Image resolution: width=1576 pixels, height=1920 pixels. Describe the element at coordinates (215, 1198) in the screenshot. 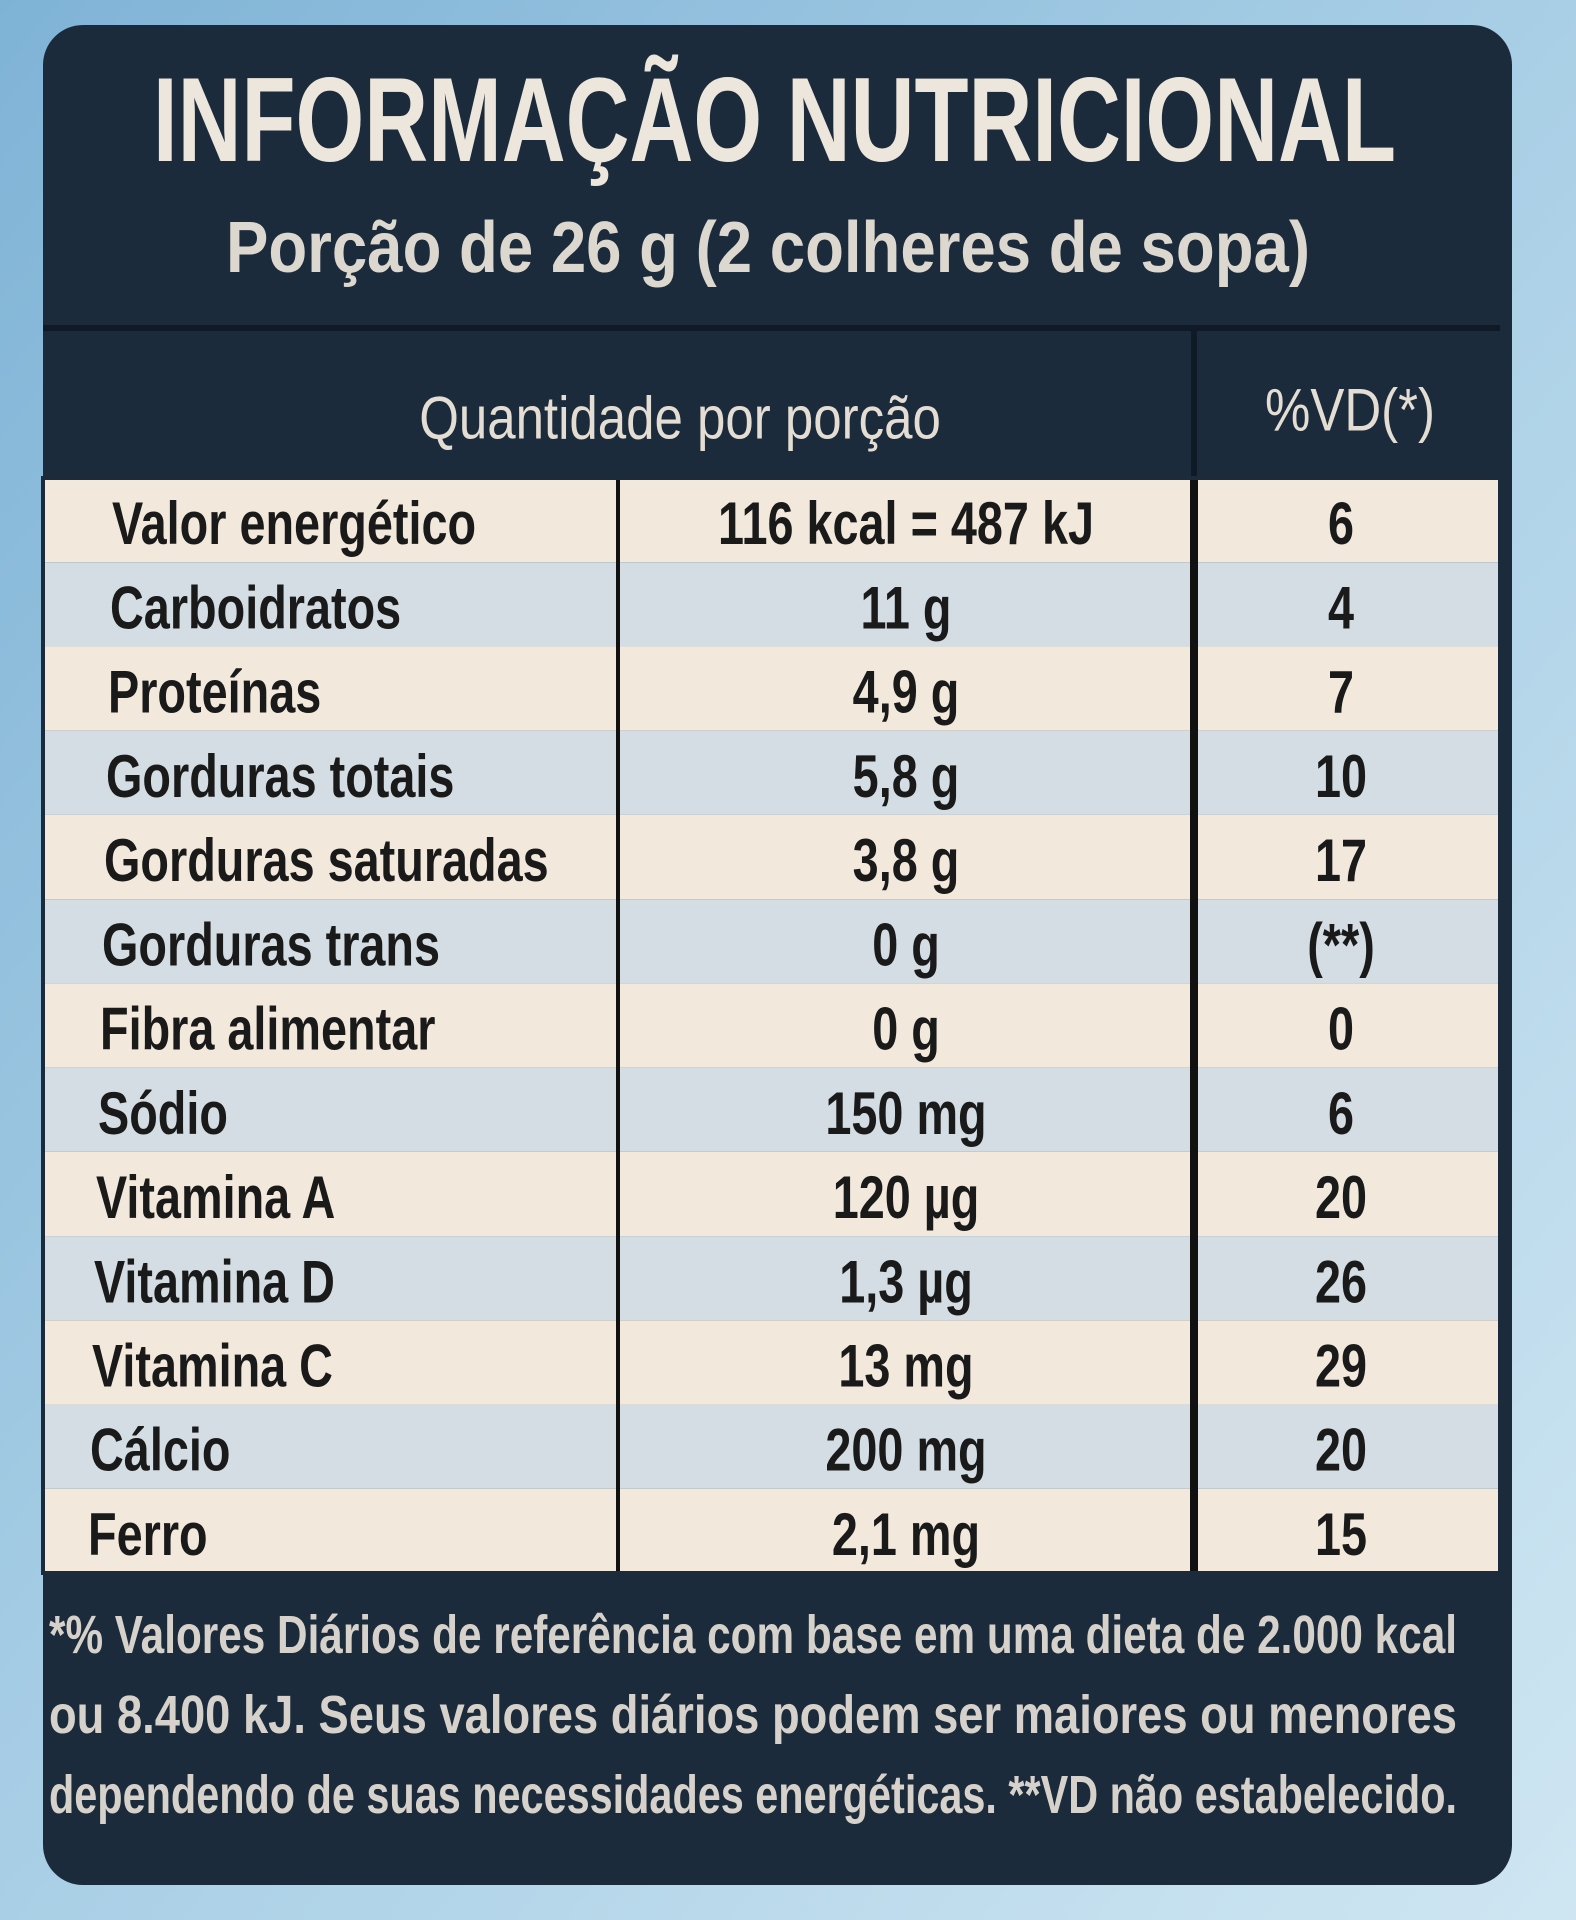

I see `nutrient-name: Vitamina A` at that location.